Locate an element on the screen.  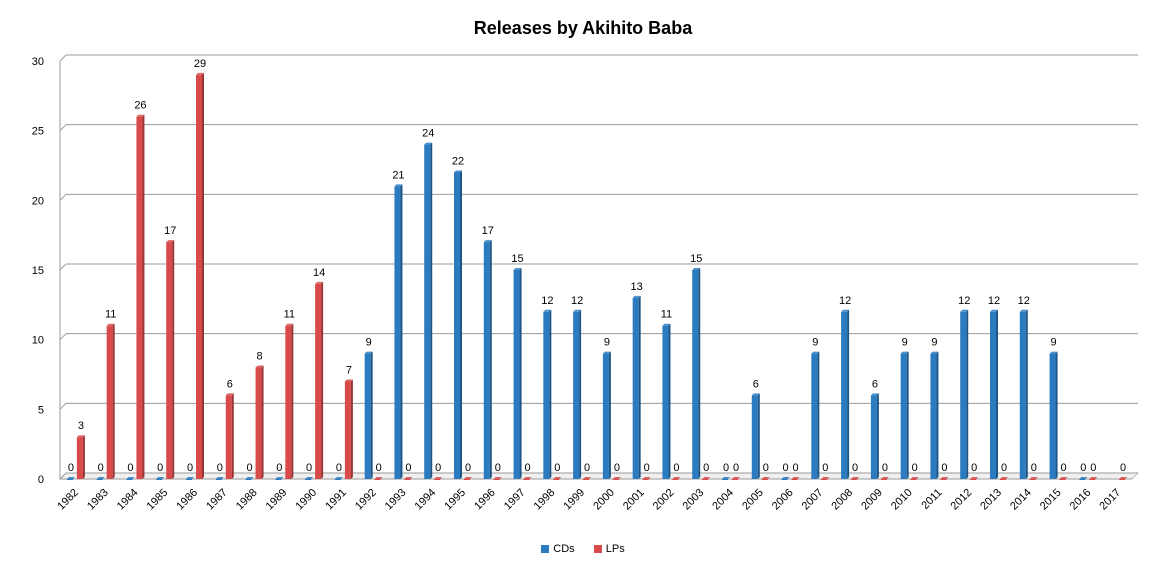
x-tick-label: 2002 is located at coordinates (664, 500).